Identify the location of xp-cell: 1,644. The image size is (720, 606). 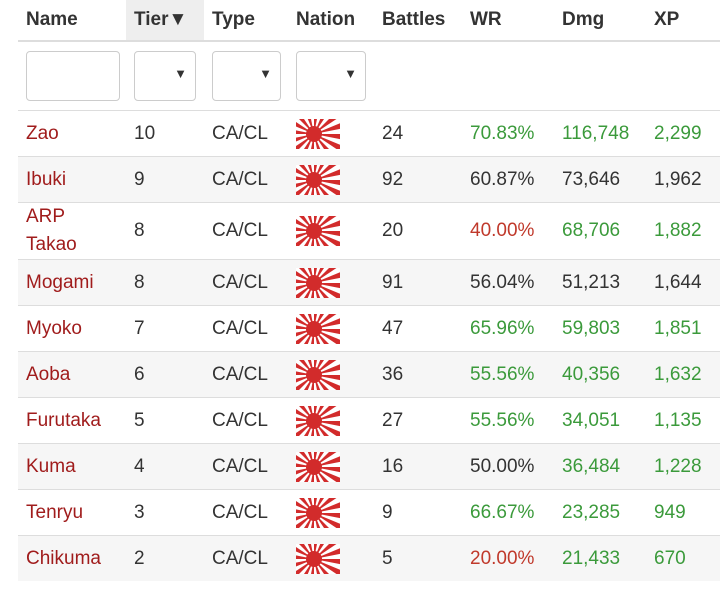
(683, 282).